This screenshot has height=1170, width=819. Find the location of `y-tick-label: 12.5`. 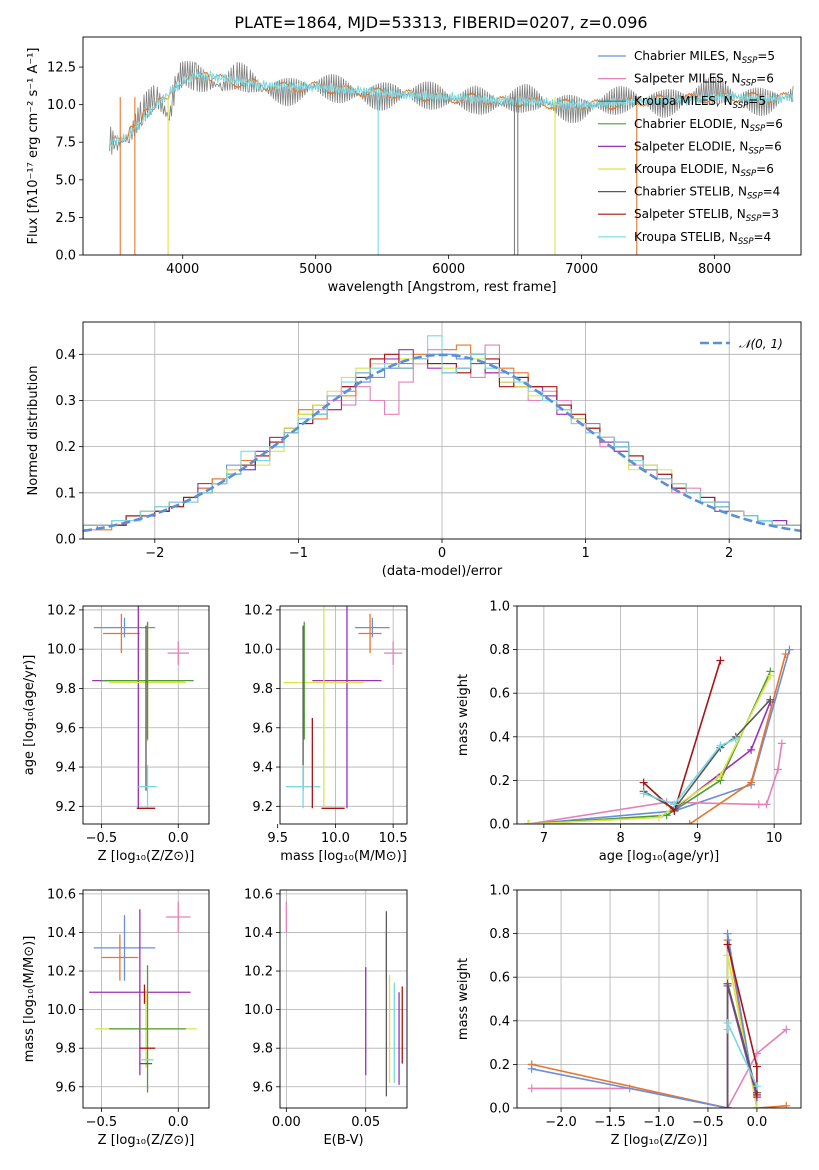

y-tick-label: 12.5 is located at coordinates (61, 68).